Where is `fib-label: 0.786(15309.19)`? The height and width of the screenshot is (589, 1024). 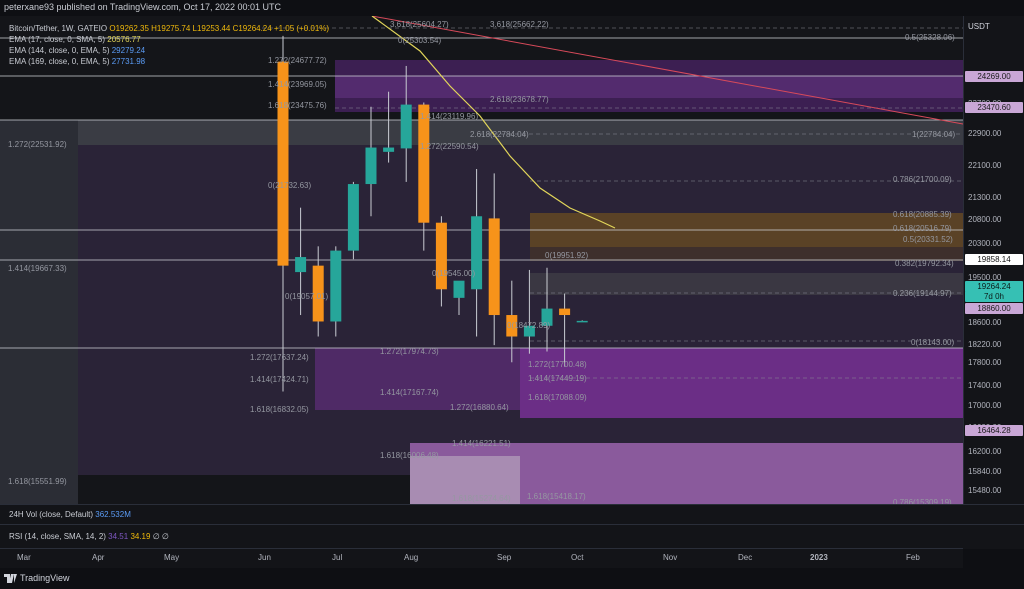 fib-label: 0.786(15309.19) is located at coordinates (922, 501).